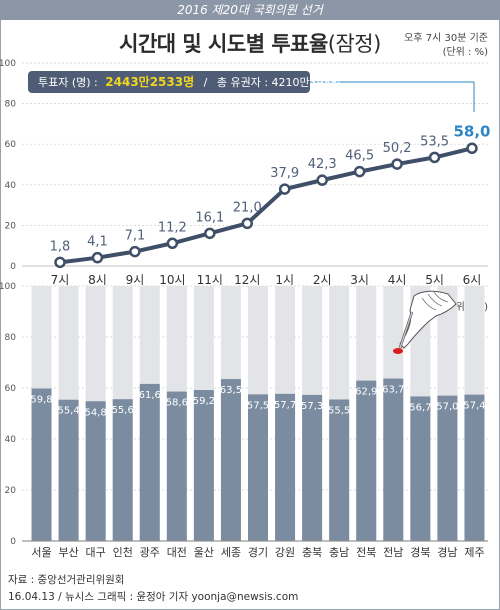  Describe the element at coordinates (247, 207) in the screenshot. I see `line-value-label: 21,0` at that location.